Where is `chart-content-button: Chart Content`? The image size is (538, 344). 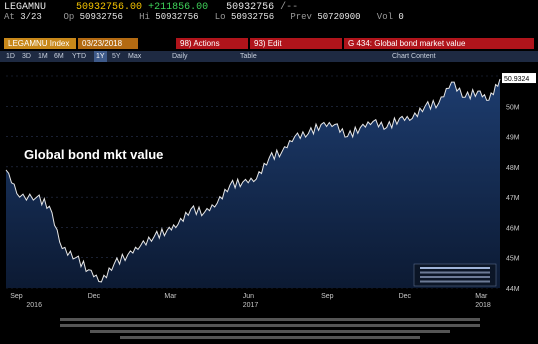 chart-content-button: Chart Content is located at coordinates (414, 56).